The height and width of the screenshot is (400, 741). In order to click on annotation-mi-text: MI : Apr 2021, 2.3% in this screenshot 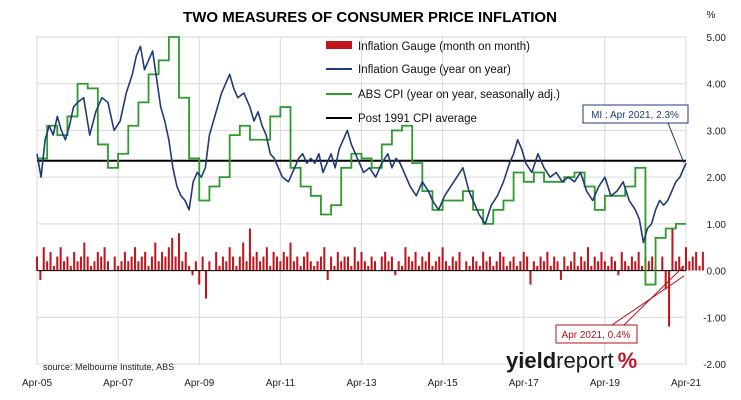, I will do `click(635, 115)`.